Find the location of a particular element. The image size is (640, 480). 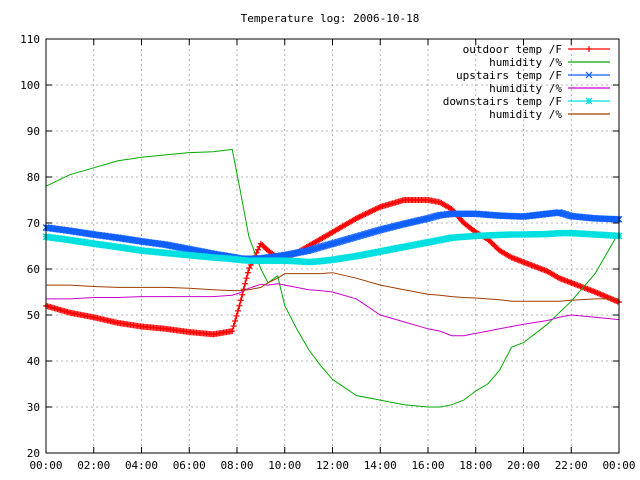

x-tick-label: 06:00 is located at coordinates (189, 465).